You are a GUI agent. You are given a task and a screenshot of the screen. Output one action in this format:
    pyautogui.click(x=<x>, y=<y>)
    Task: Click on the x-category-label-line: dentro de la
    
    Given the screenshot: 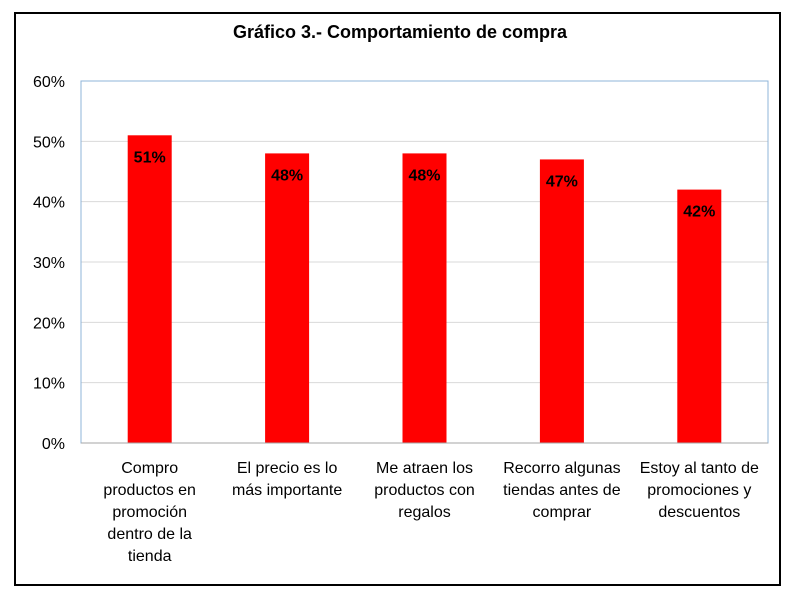 What is the action you would take?
    pyautogui.click(x=149, y=534)
    